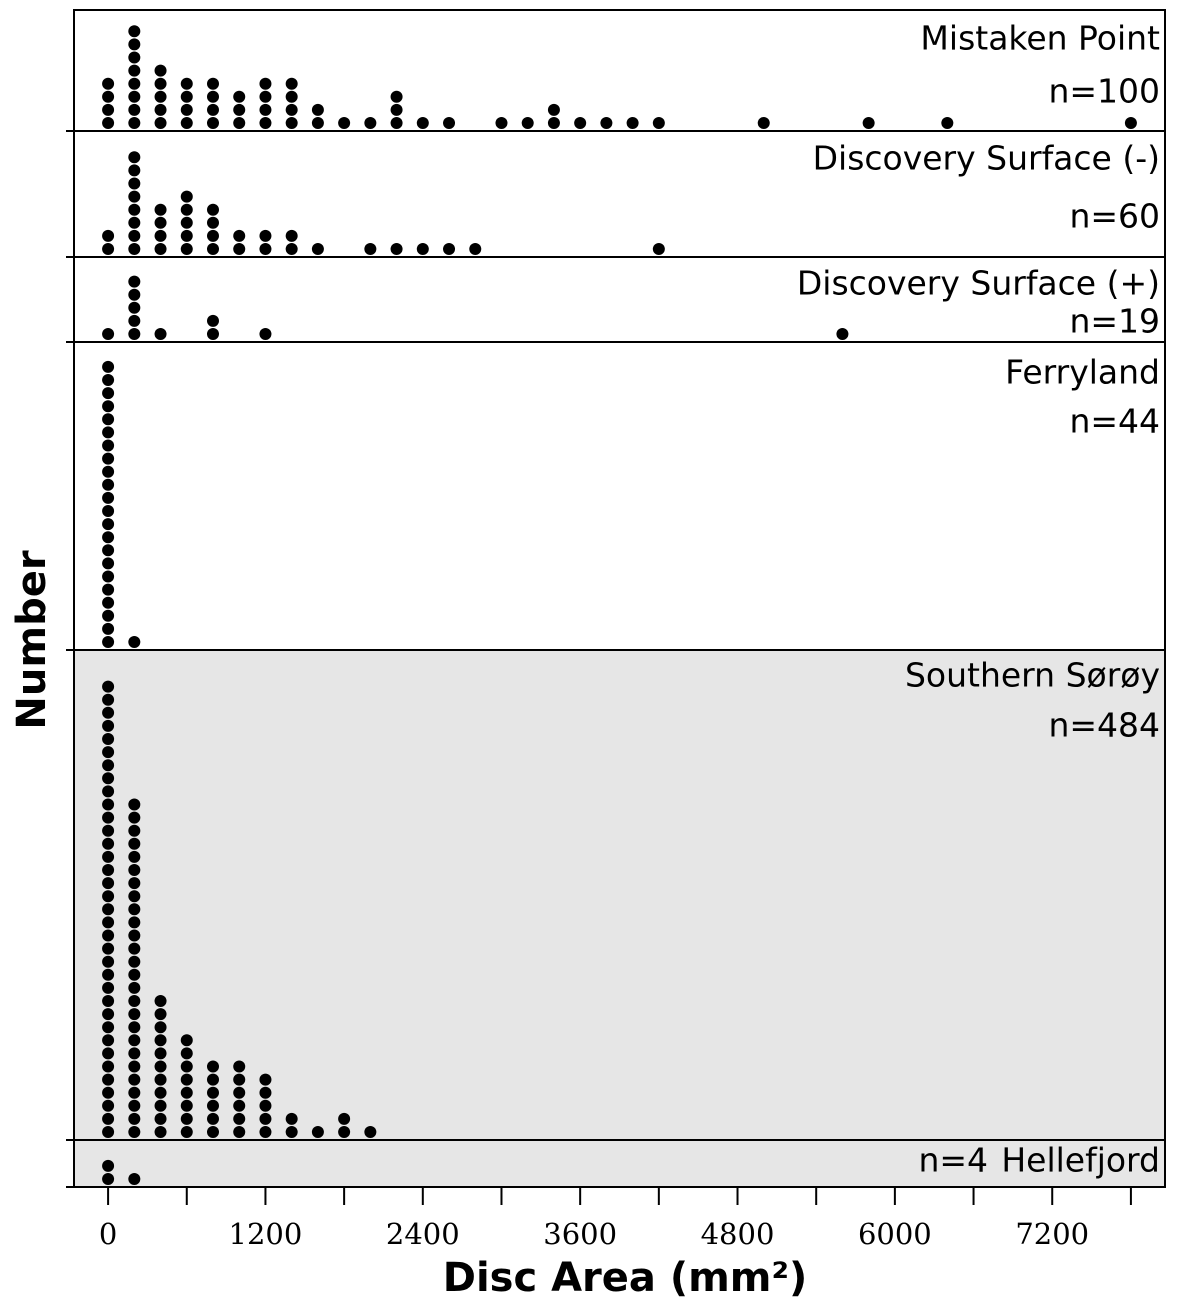  What do you see at coordinates (1104, 725) in the screenshot?
I see `panel-n: n=484` at bounding box center [1104, 725].